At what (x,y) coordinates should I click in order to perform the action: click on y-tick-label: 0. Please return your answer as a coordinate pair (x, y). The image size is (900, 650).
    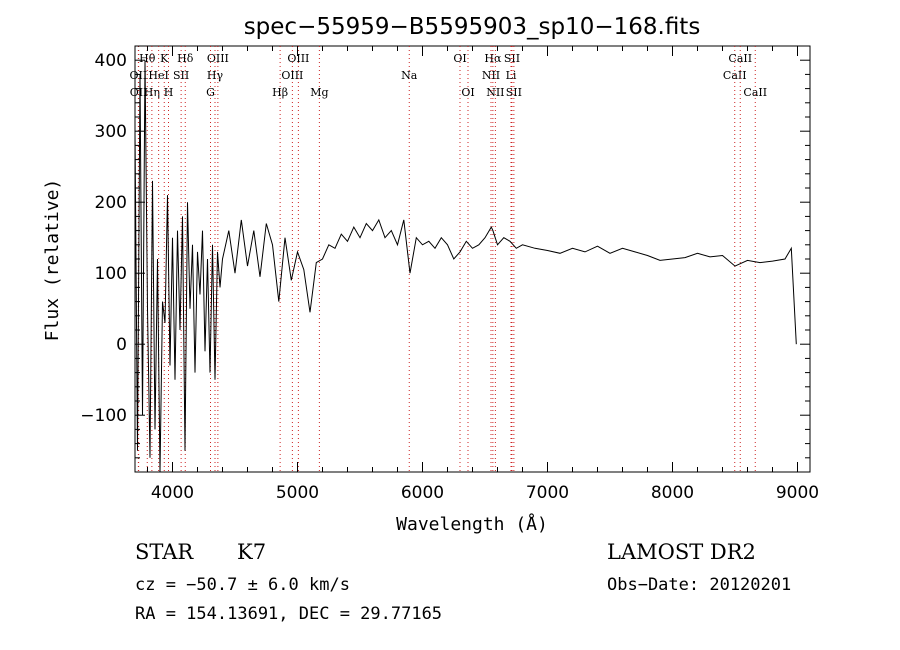
    Looking at the image, I should click on (121, 345).